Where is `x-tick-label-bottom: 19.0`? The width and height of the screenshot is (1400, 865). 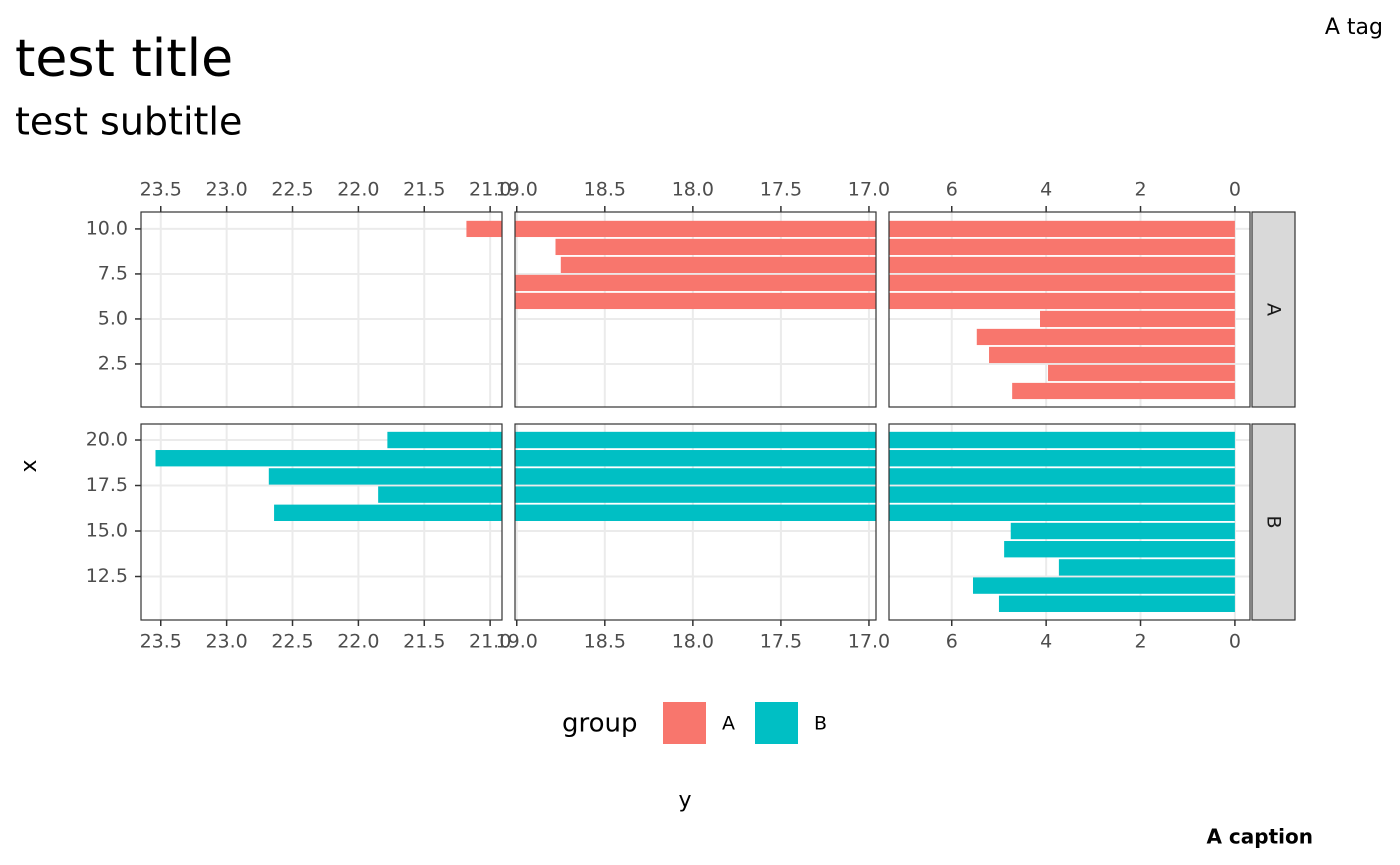
x-tick-label-bottom: 19.0 is located at coordinates (517, 642).